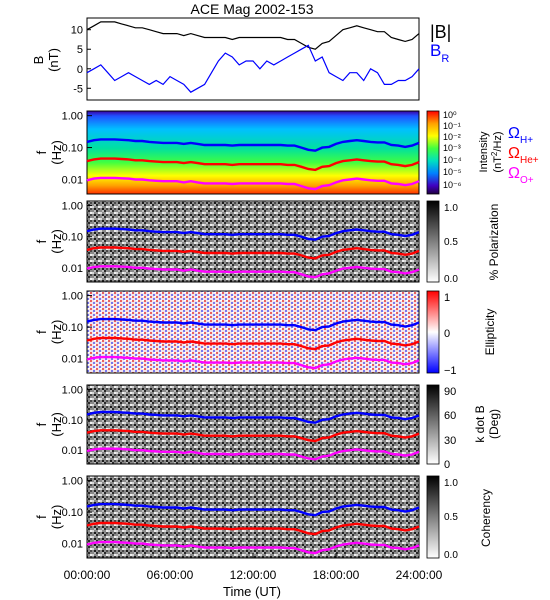 The height and width of the screenshot is (600, 550). I want to click on y-tick-label: 0, so click(80, 70).